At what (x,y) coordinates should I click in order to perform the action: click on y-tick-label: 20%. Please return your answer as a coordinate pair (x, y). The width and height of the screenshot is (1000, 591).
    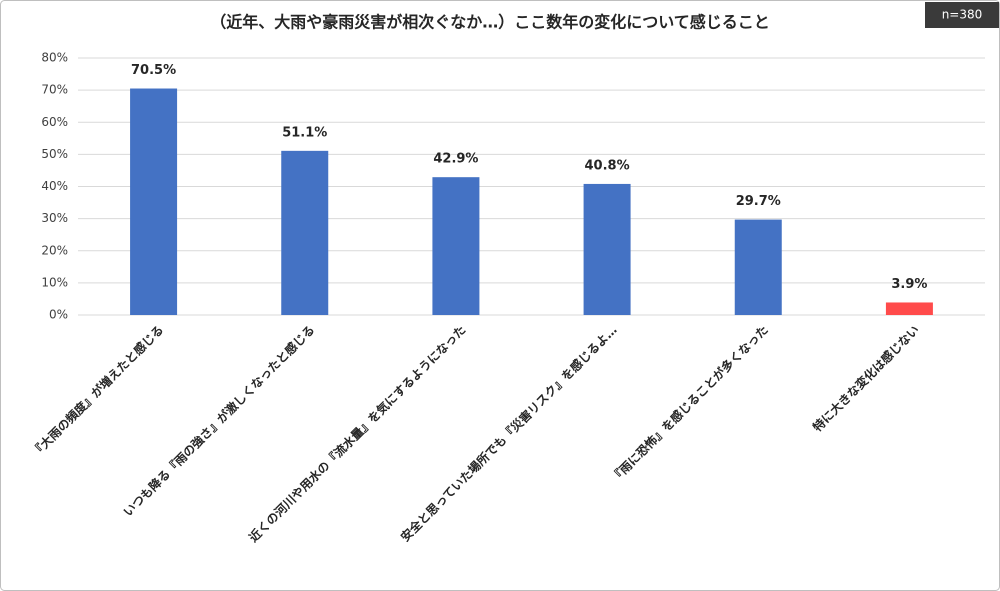
    Looking at the image, I should click on (54, 250).